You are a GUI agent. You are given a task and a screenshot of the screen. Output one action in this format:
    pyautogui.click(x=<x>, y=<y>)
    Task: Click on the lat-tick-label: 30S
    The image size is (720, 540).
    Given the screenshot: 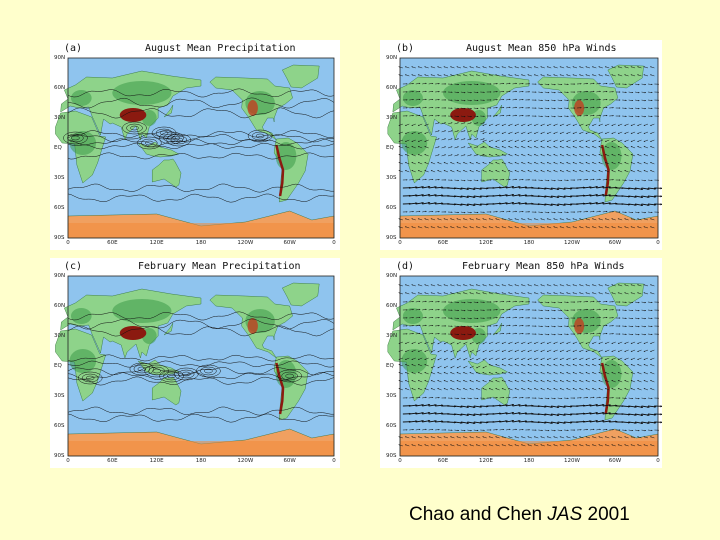 What is the action you would take?
    pyautogui.click(x=391, y=178)
    